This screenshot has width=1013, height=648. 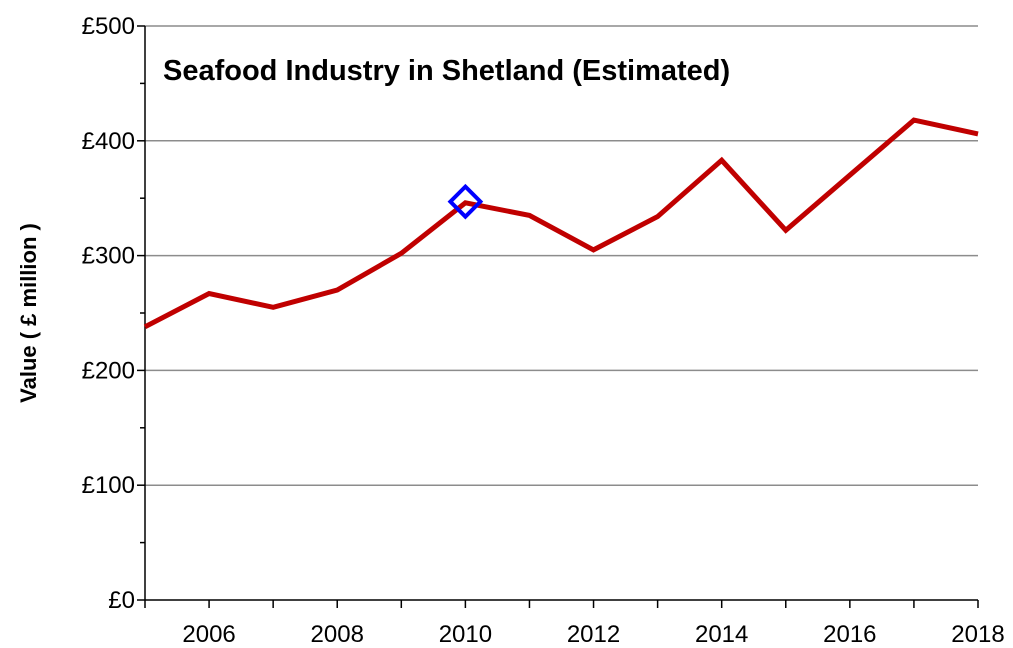 What do you see at coordinates (108, 256) in the screenshot?
I see `y-tick-label: £300` at bounding box center [108, 256].